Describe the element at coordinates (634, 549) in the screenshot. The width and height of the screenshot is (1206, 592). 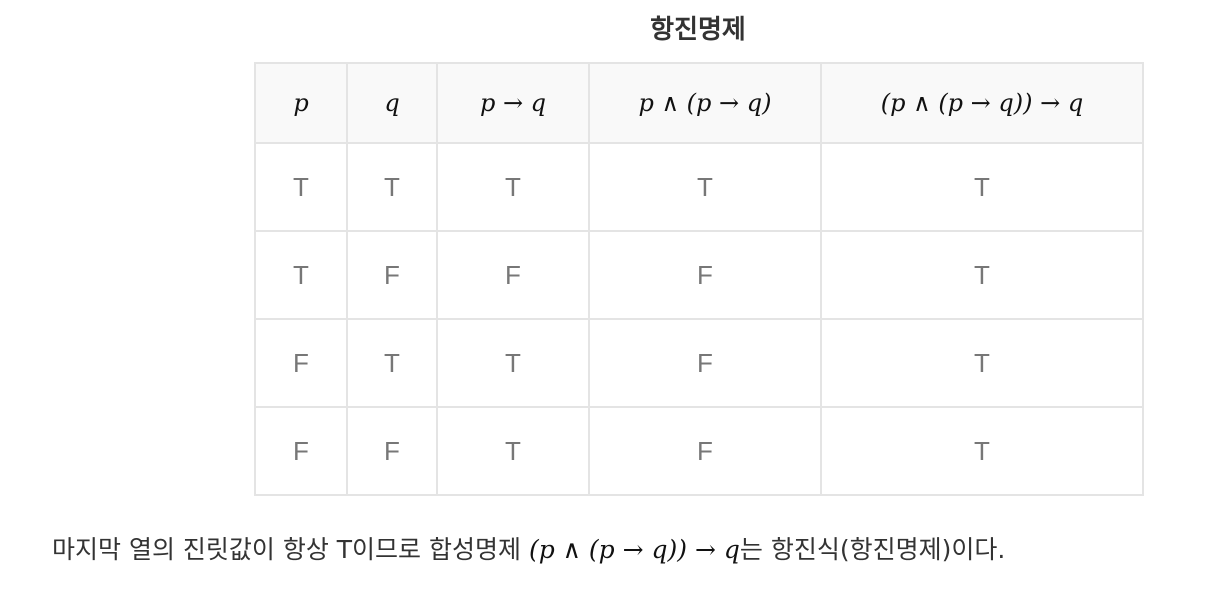
I see `conclusion-formula: (p ∧ (p → q)) → q` at that location.